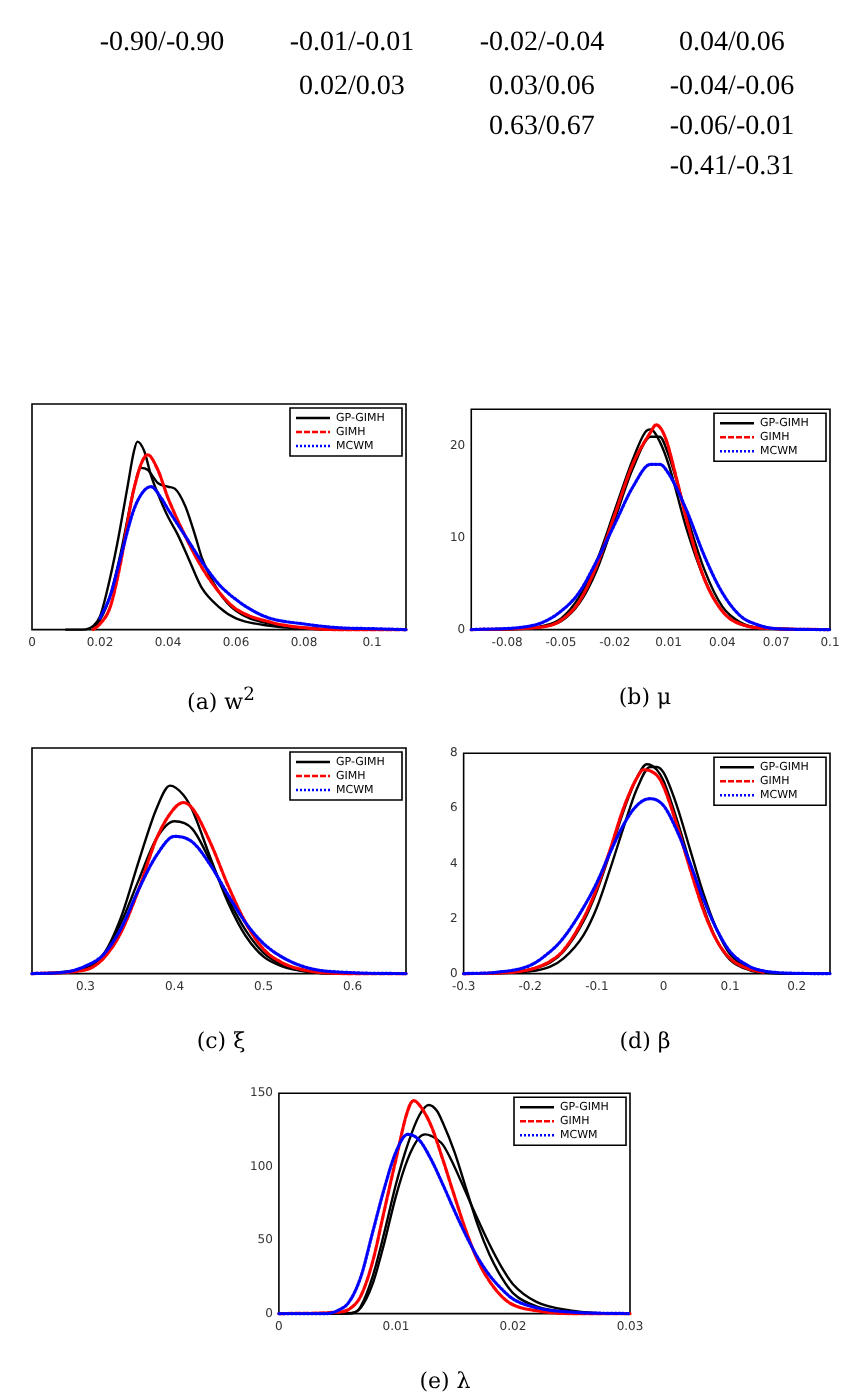  What do you see at coordinates (645, 1041) in the screenshot?
I see `text: (d) β` at bounding box center [645, 1041].